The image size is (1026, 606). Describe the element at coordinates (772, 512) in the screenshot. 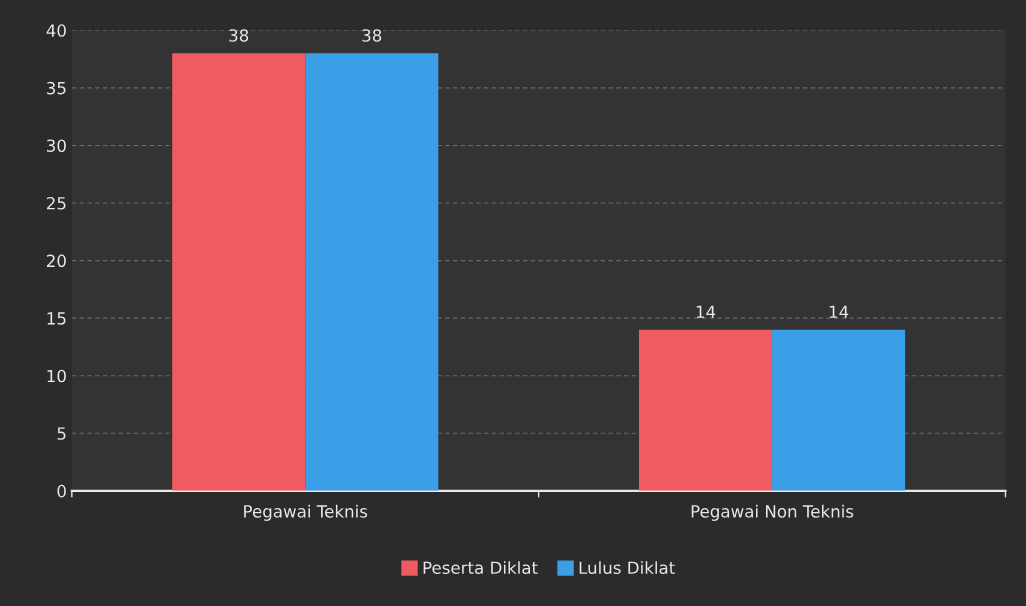

I see `x-tick-label: Pegawai Non Teknis` at that location.